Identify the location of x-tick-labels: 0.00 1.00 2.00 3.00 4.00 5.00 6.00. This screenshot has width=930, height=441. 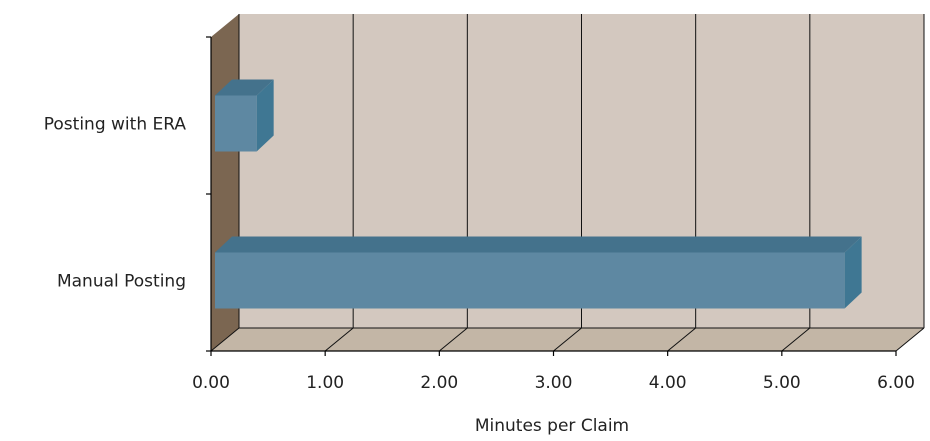
(553, 383).